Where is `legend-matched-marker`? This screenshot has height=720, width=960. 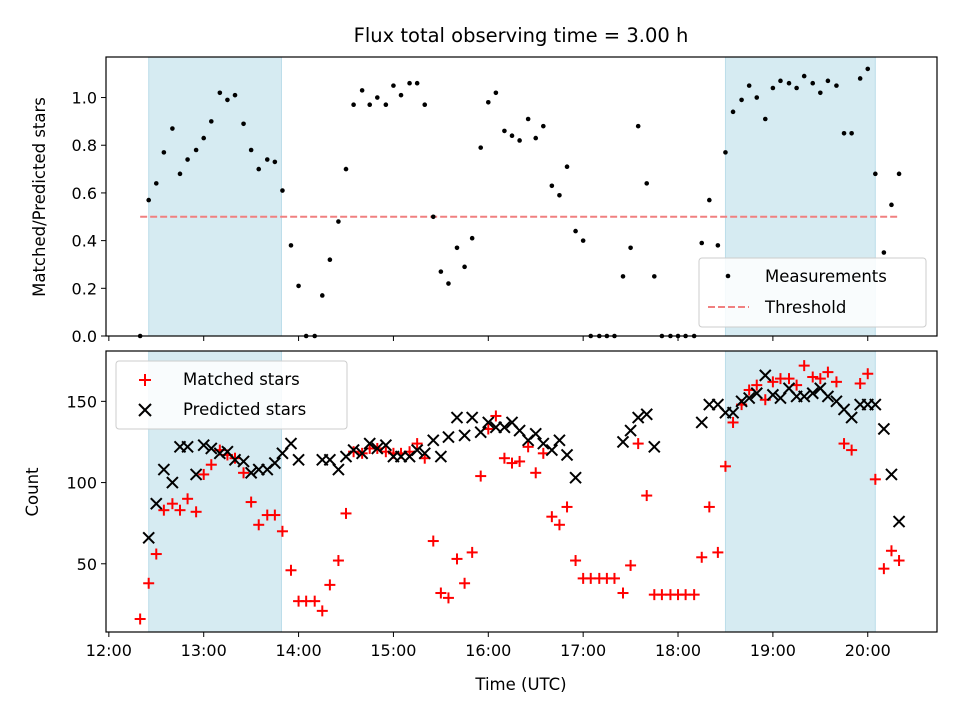 legend-matched-marker is located at coordinates (145, 380).